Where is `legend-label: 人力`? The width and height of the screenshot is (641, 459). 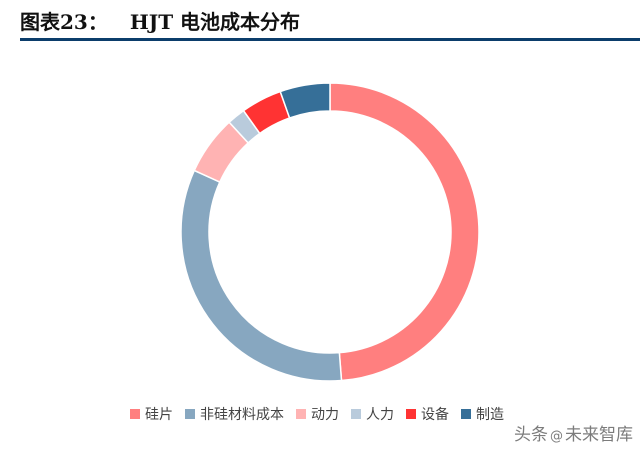 legend-label: 人力 is located at coordinates (380, 415).